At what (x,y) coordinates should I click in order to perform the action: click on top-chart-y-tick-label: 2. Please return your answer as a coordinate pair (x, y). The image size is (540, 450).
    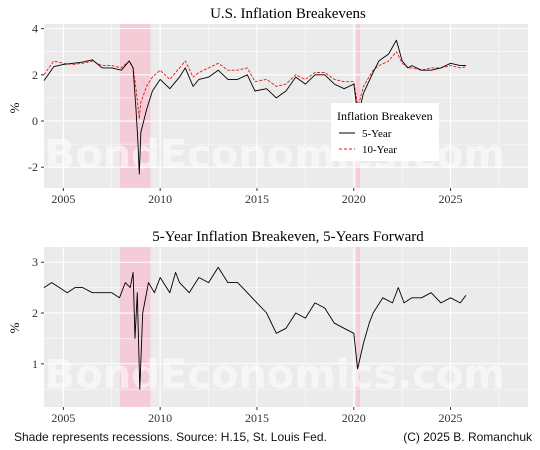
    Looking at the image, I should click on (35, 75).